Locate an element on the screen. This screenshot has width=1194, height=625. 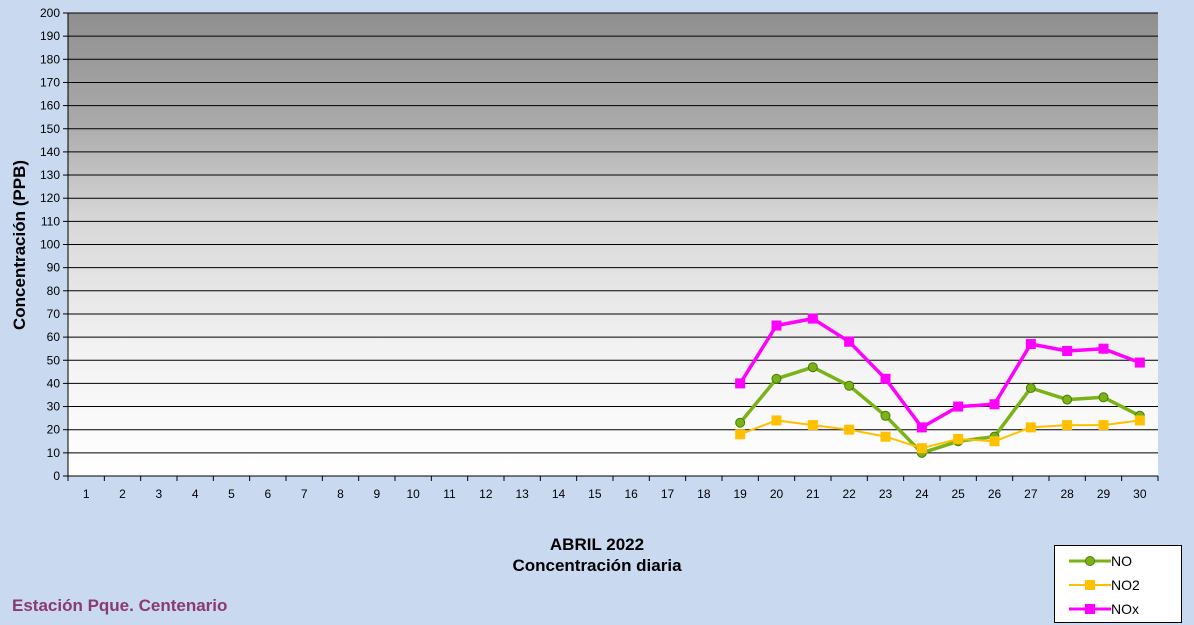
legend-label: NOx is located at coordinates (1125, 609).